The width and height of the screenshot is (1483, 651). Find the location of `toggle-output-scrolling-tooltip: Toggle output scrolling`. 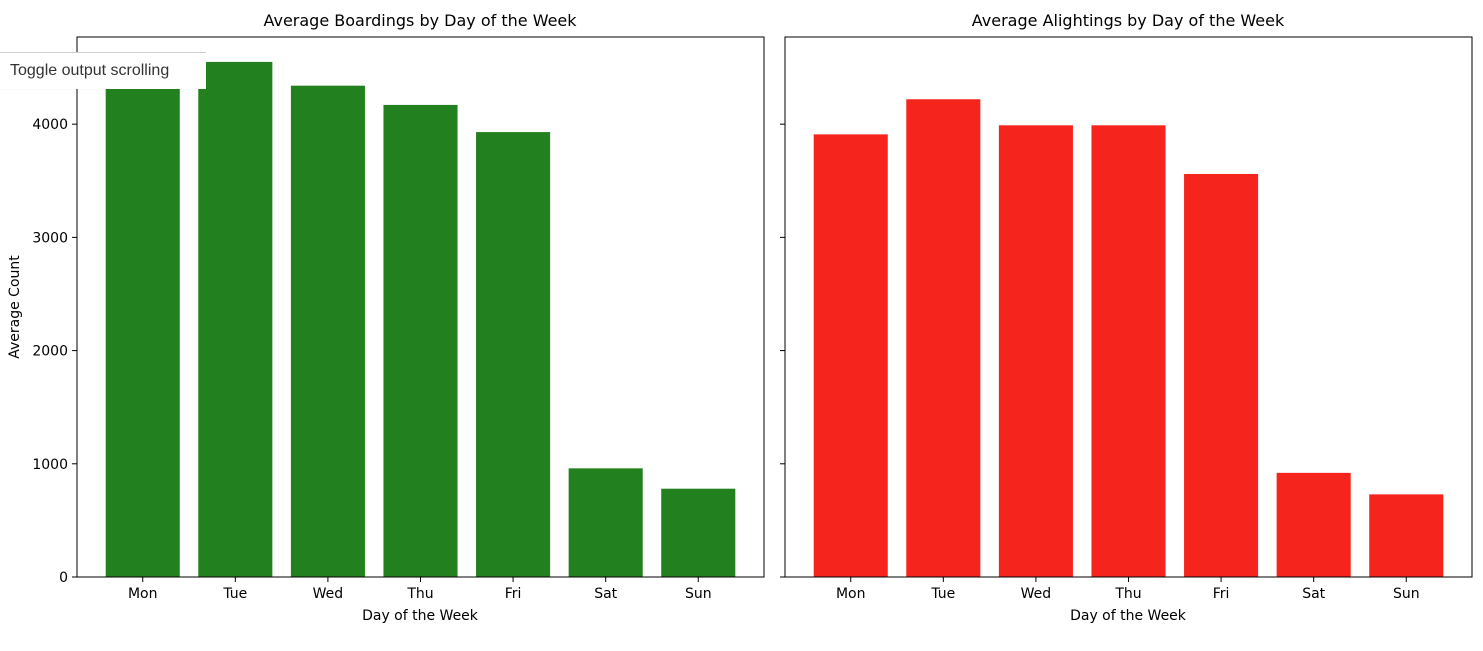

toggle-output-scrolling-tooltip: Toggle output scrolling is located at coordinates (103, 70).